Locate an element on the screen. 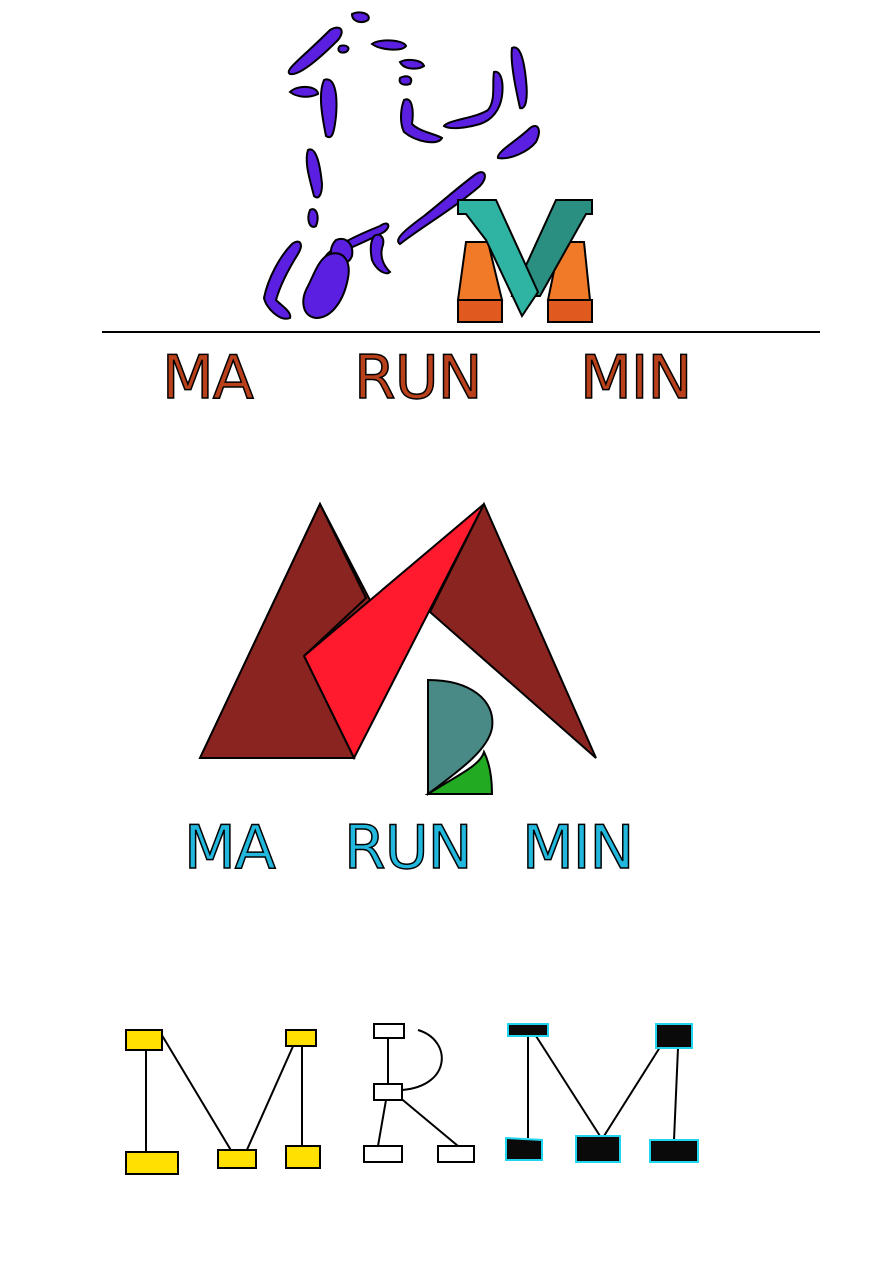 The width and height of the screenshot is (870, 1286). m-left-leg is located at coordinates (480, 271).